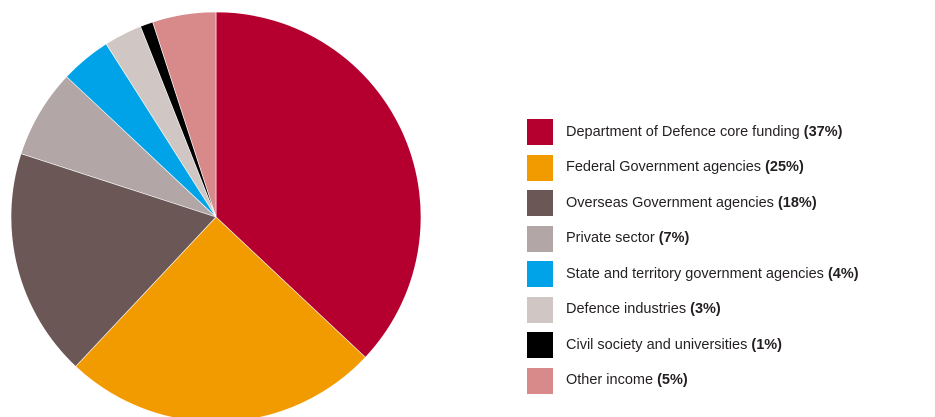 The width and height of the screenshot is (935, 417). I want to click on legend-item-civil-society-and-universities: Civil society and universities (1%), so click(693, 345).